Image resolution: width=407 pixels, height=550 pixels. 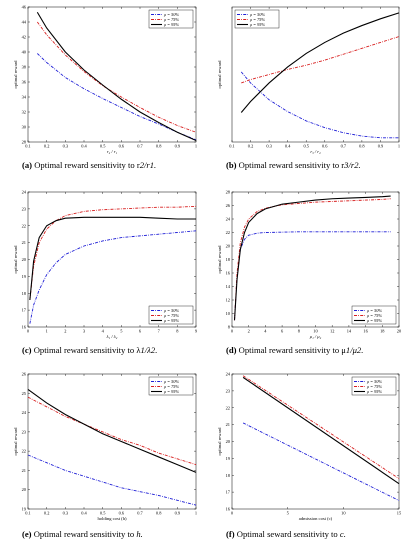 I want to click on x-tick-label: 16, so click(x=365, y=331).